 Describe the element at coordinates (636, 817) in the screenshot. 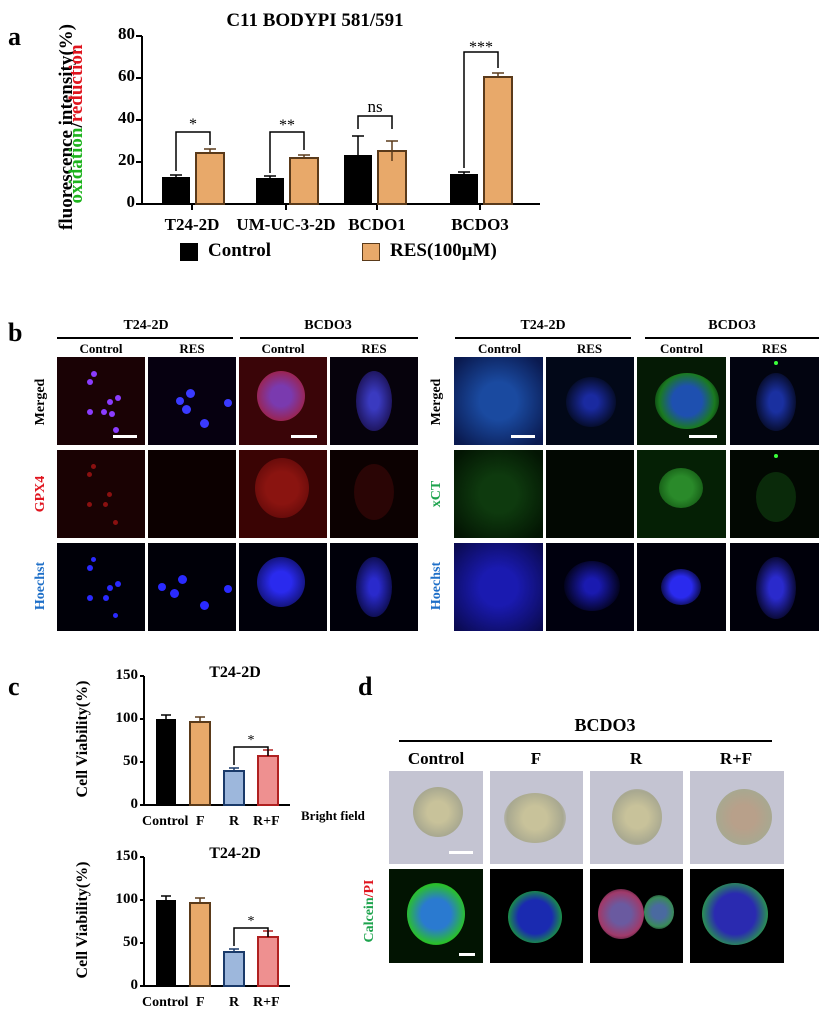

I see `brightfield-r` at that location.